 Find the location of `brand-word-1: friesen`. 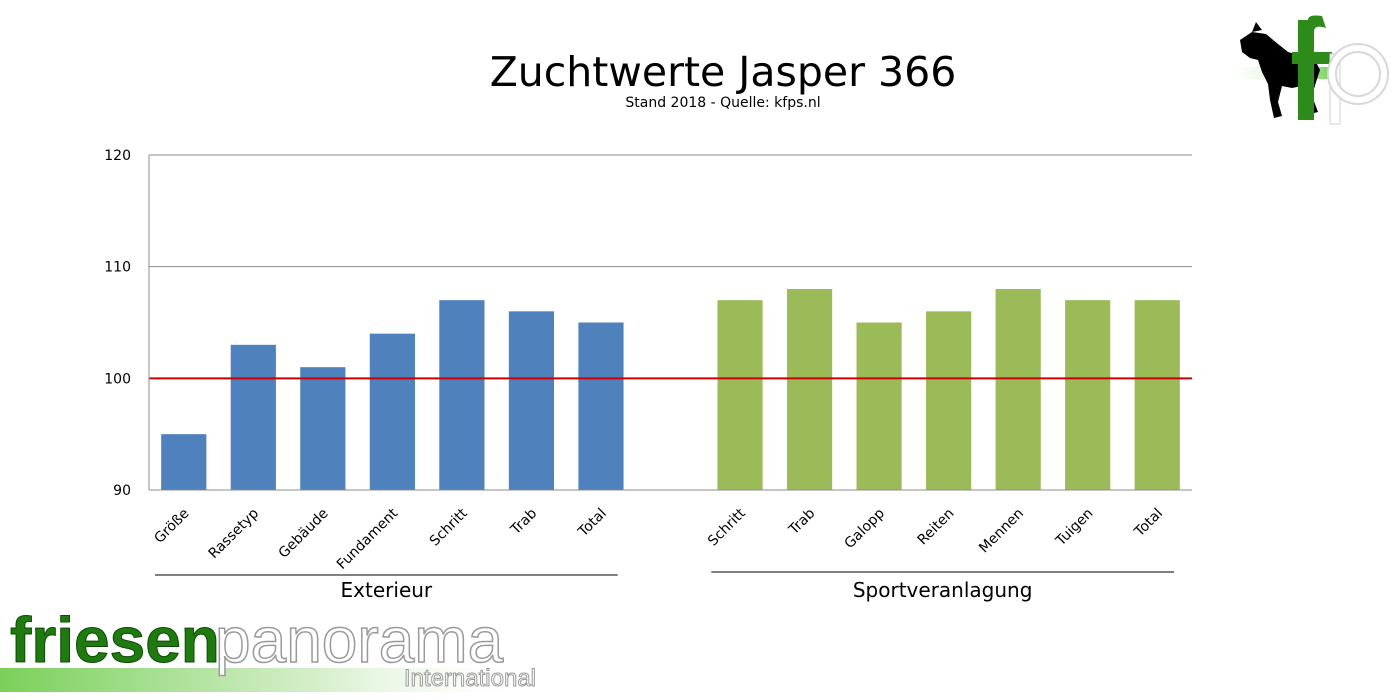

brand-word-1: friesen is located at coordinates (115, 640).